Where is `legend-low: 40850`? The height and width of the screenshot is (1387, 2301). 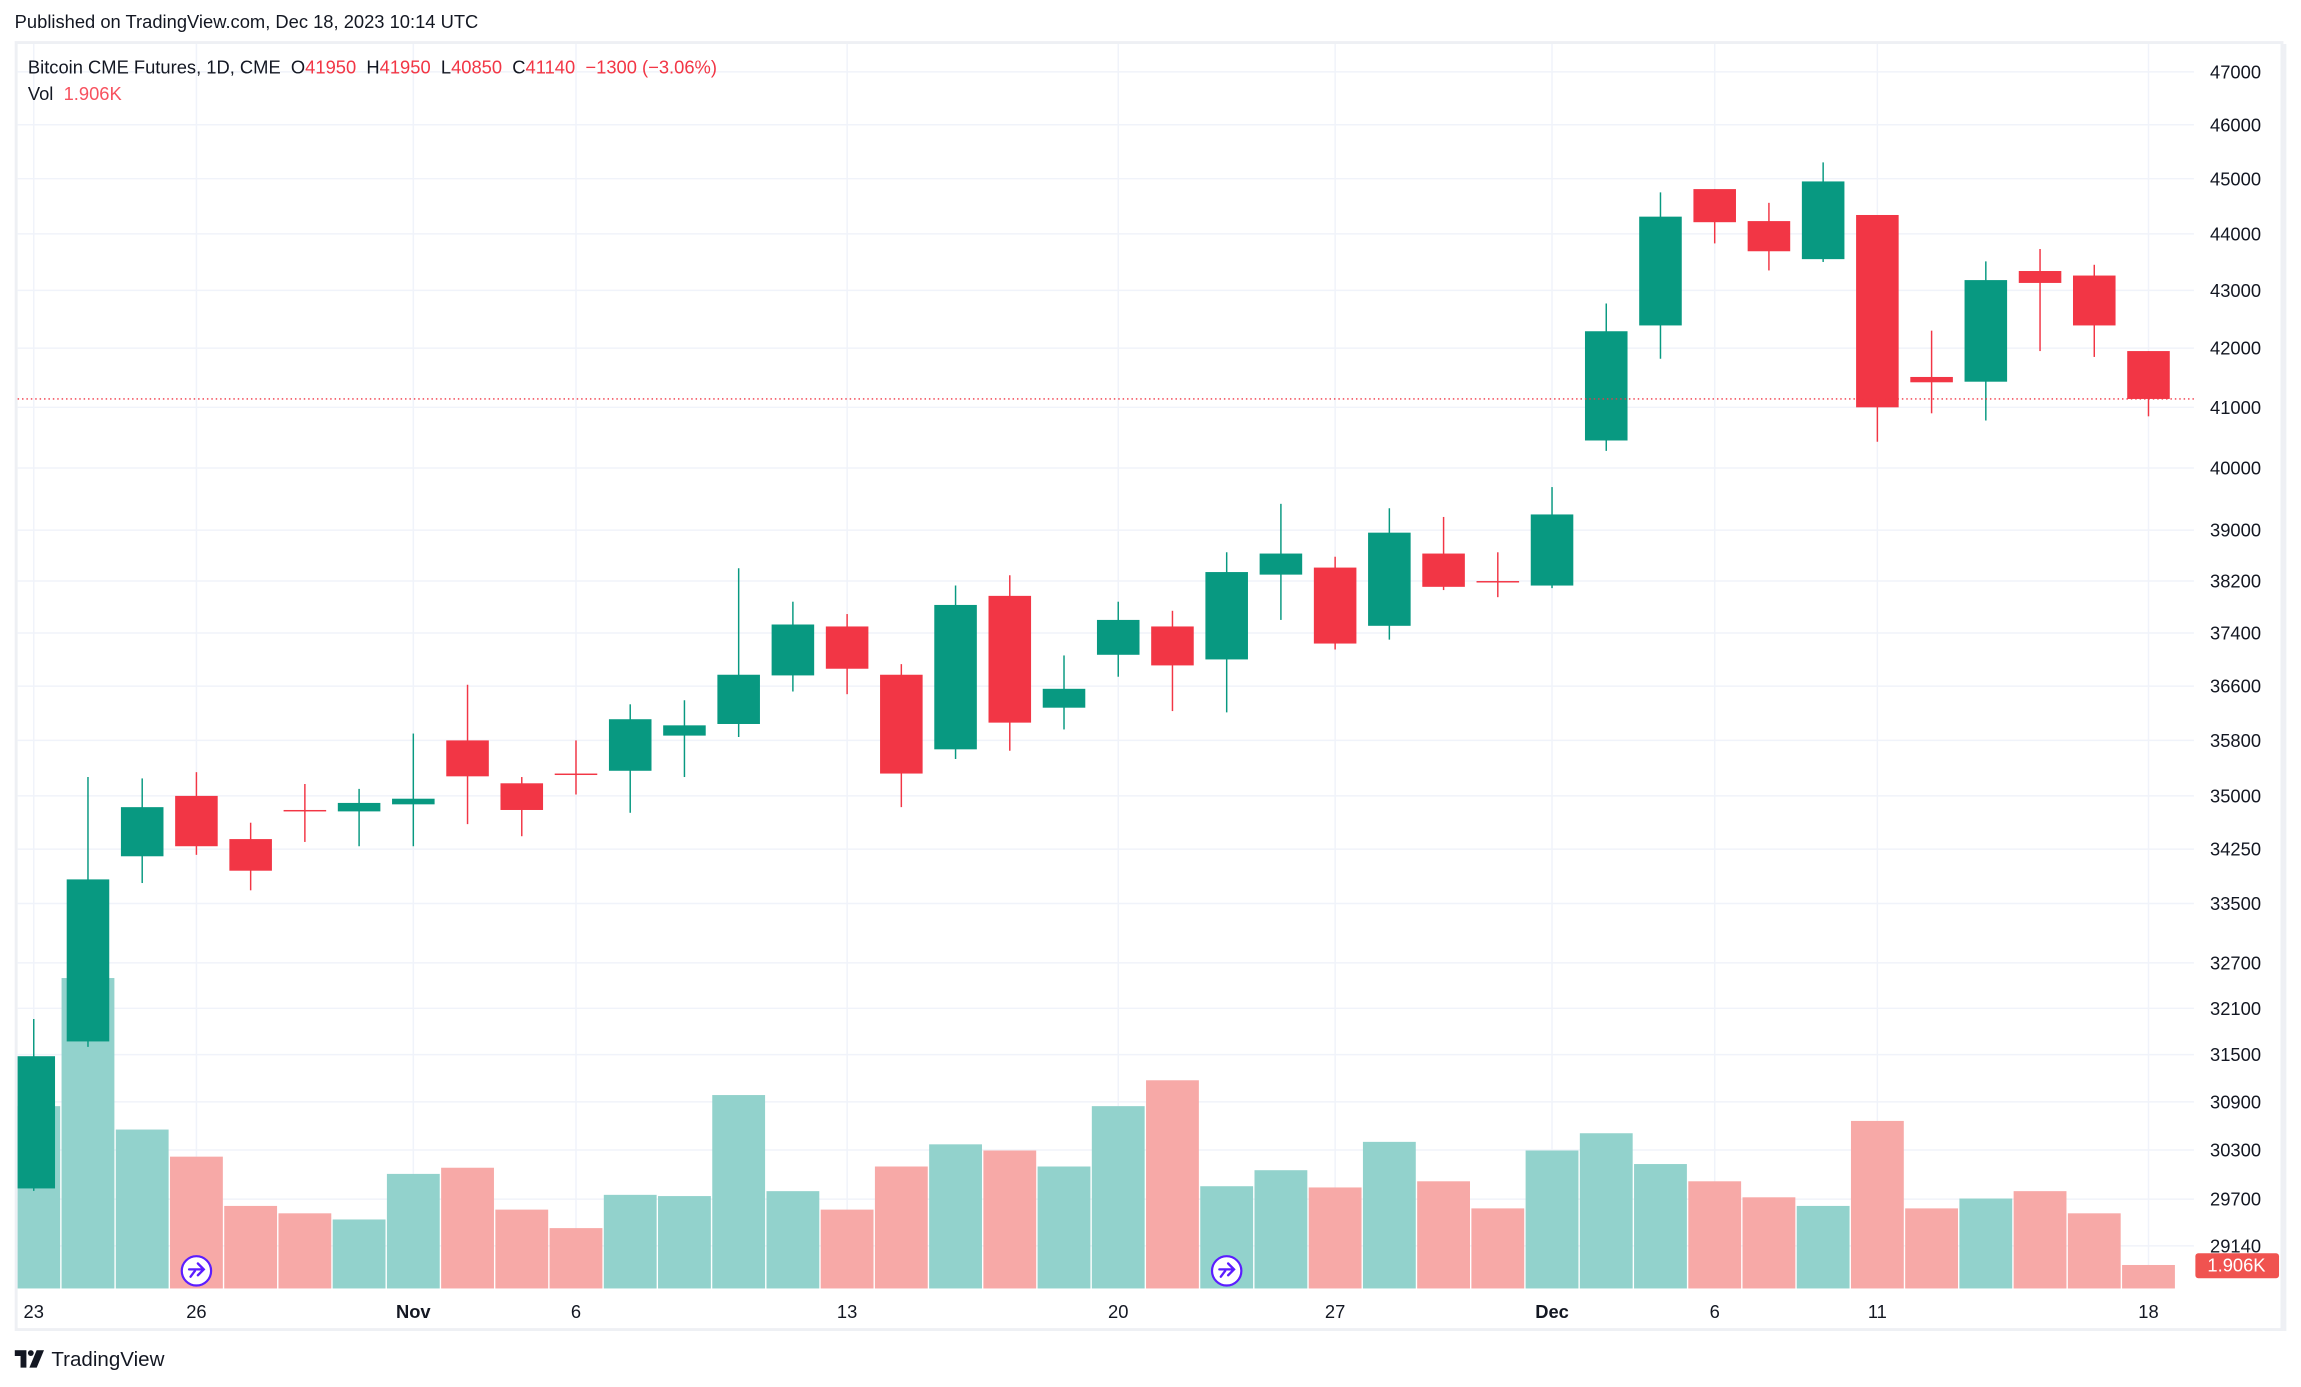 legend-low: 40850 is located at coordinates (477, 67).